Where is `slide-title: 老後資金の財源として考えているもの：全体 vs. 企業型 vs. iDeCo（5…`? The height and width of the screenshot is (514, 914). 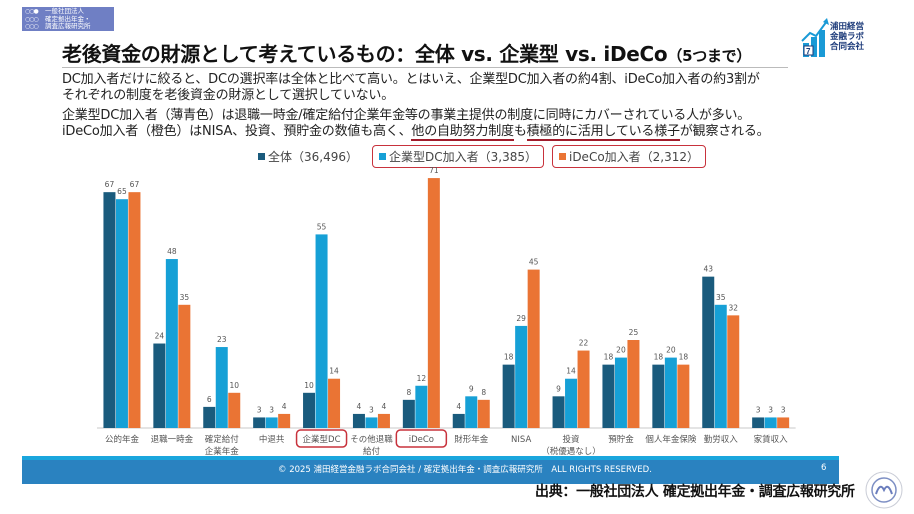 slide-title: 老後資金の財源として考えているもの：全体 vs. 企業型 vs. iDeCo（5… is located at coordinates (406, 52).